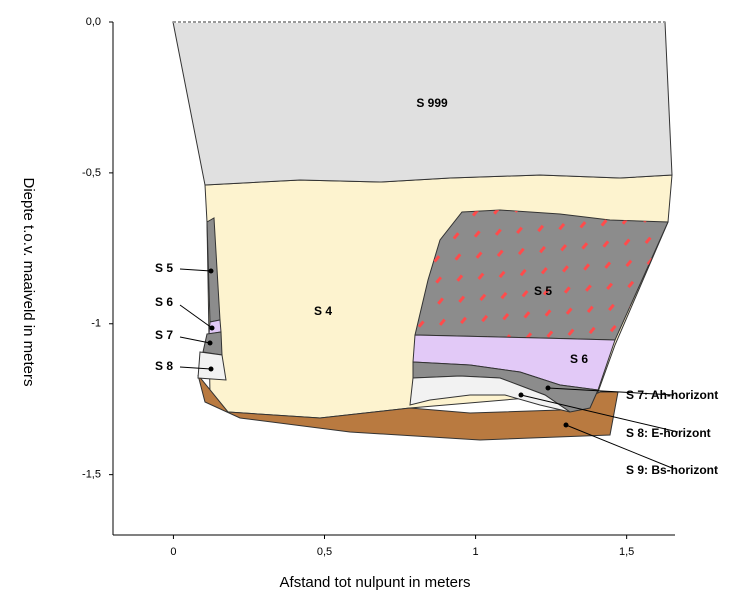 This screenshot has height=596, width=749. I want to click on y-tick-label: 0,0, so click(93, 22).